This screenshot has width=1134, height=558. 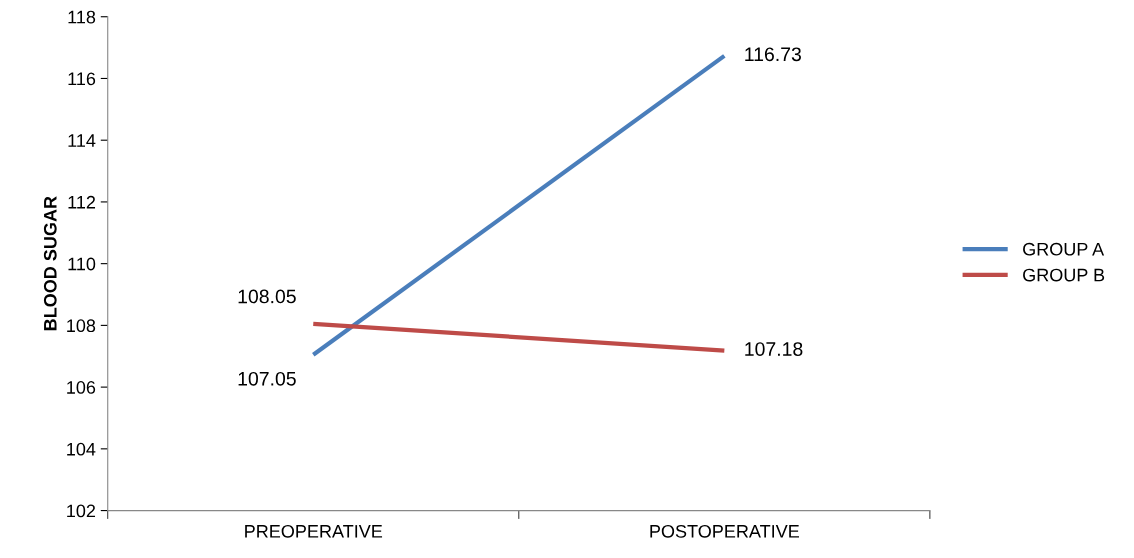 I want to click on legend-label: GROUP A, so click(x=1064, y=249).